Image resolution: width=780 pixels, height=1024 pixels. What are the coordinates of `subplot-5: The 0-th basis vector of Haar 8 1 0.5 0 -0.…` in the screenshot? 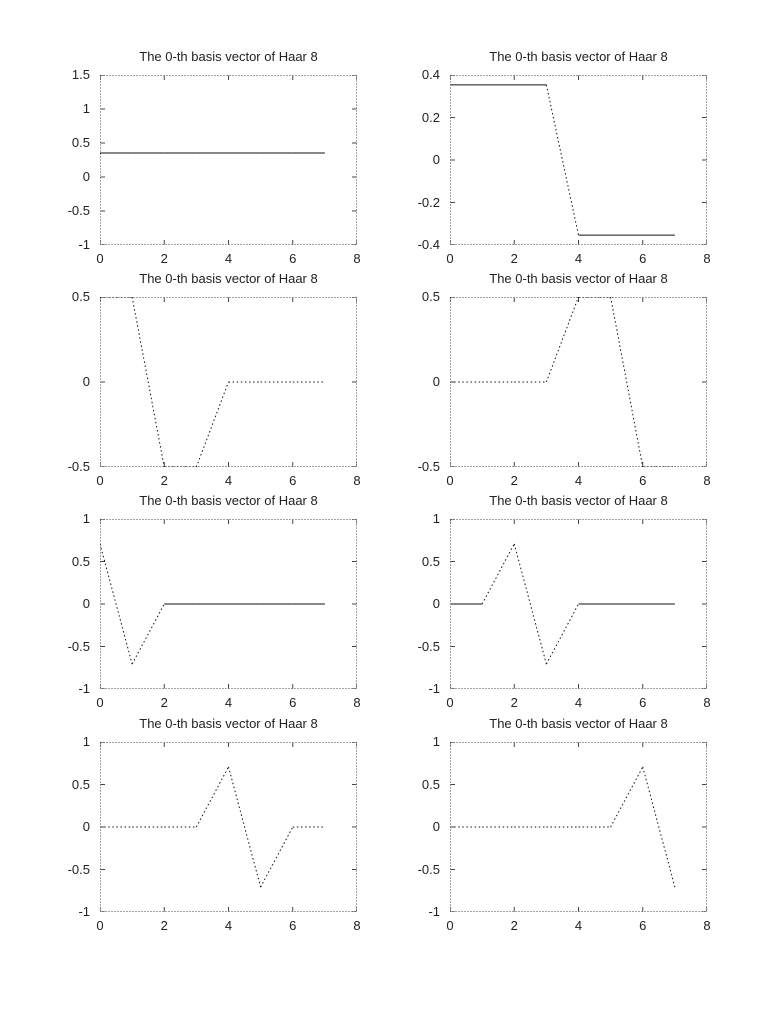 It's located at (210, 608).